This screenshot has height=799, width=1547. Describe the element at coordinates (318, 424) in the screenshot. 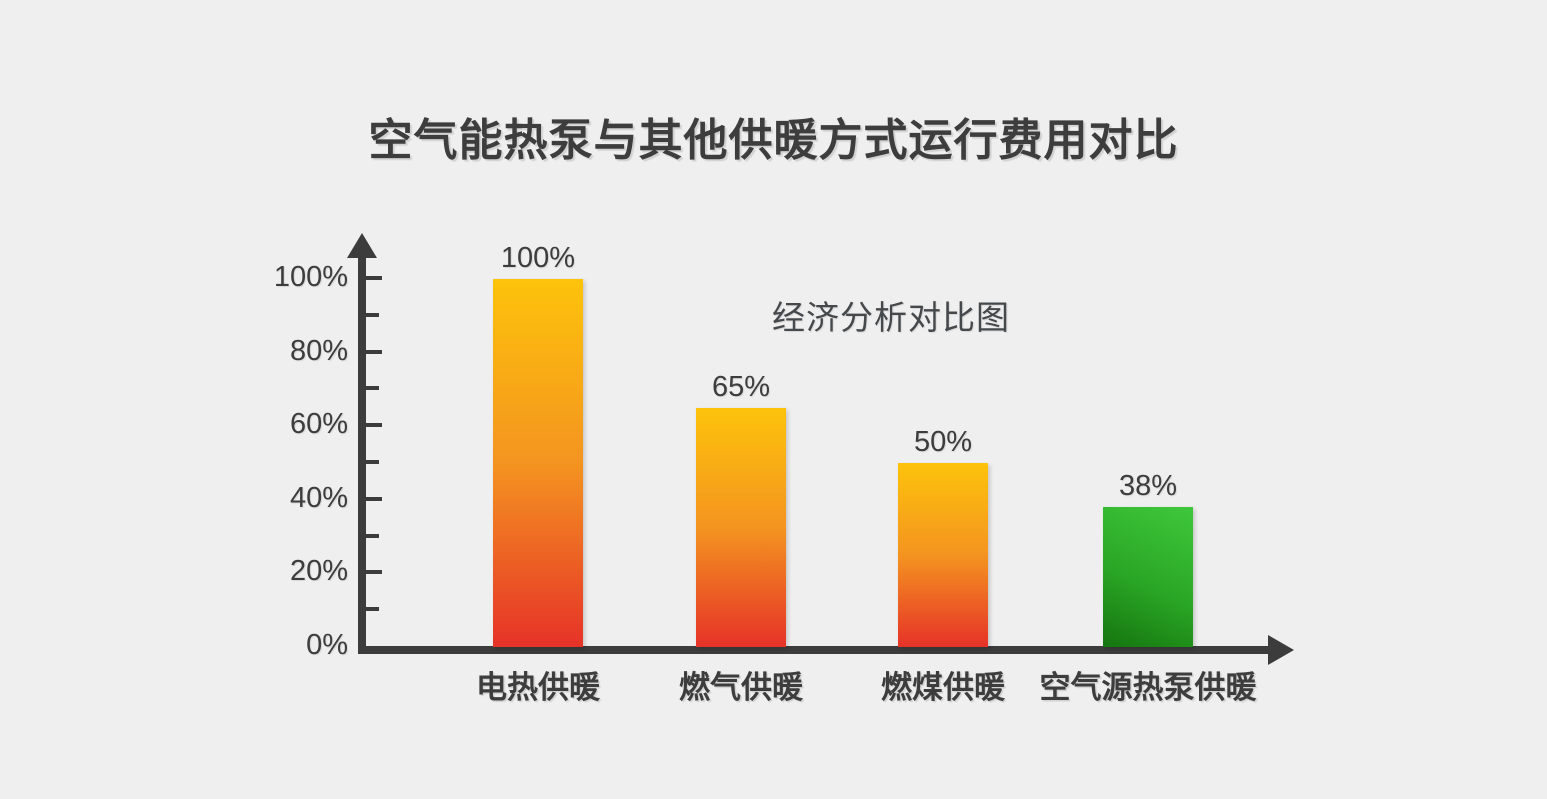

I see `y-axis-tick-label: 60%` at that location.